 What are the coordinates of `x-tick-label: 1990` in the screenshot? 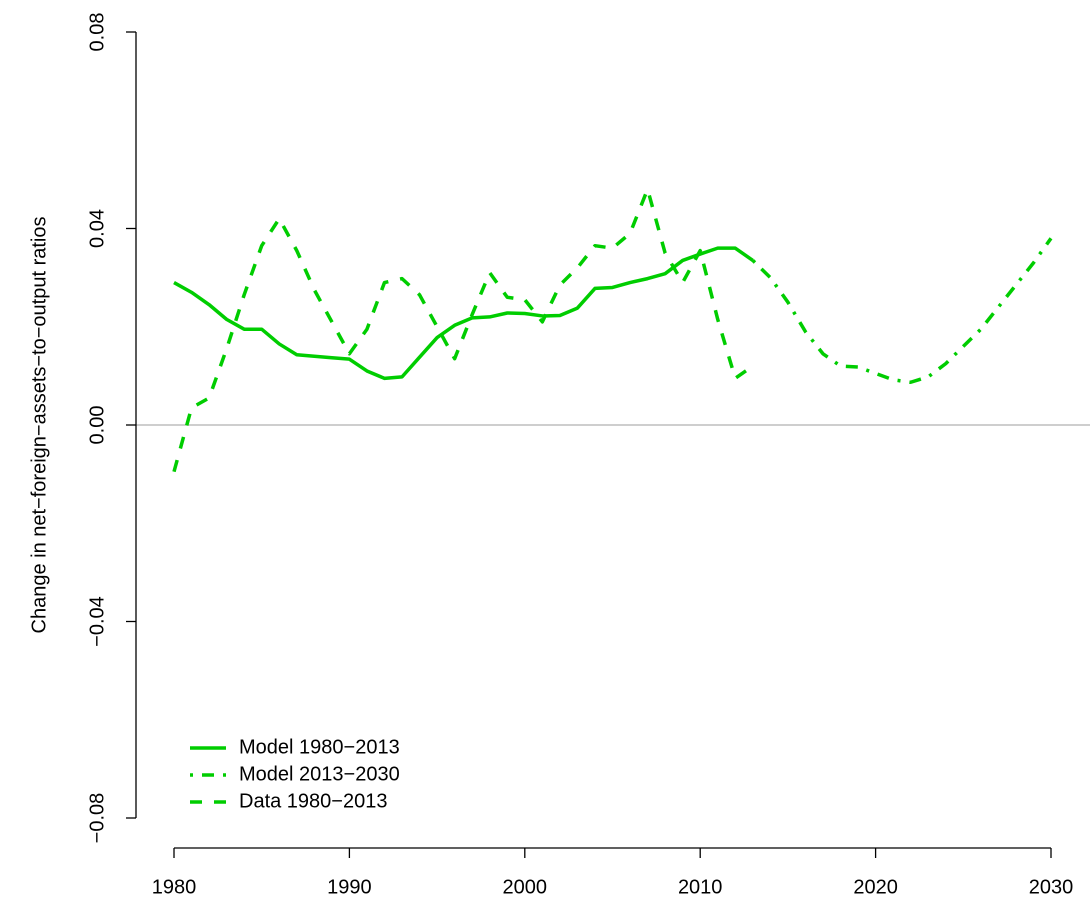 It's located at (349, 887).